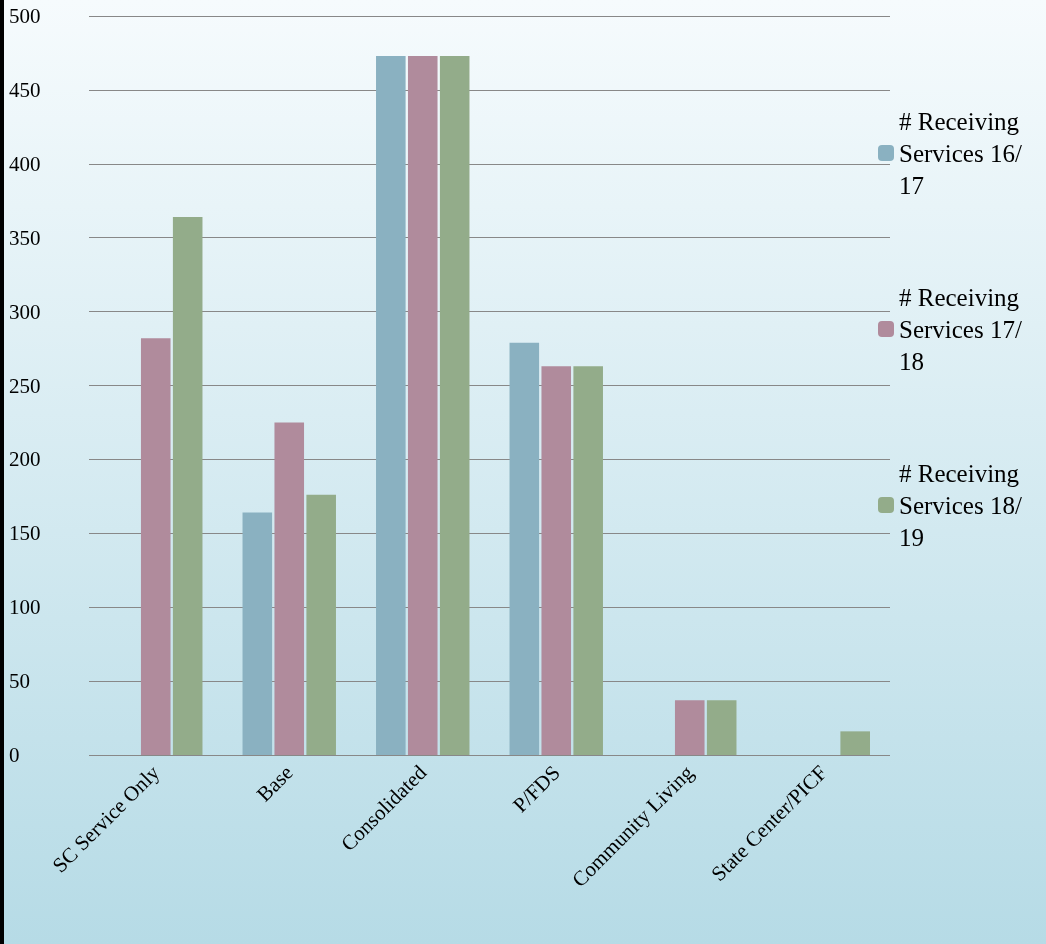 Image resolution: width=1046 pixels, height=944 pixels. I want to click on legend-label: # Receiving Services 16/17, so click(962, 153).